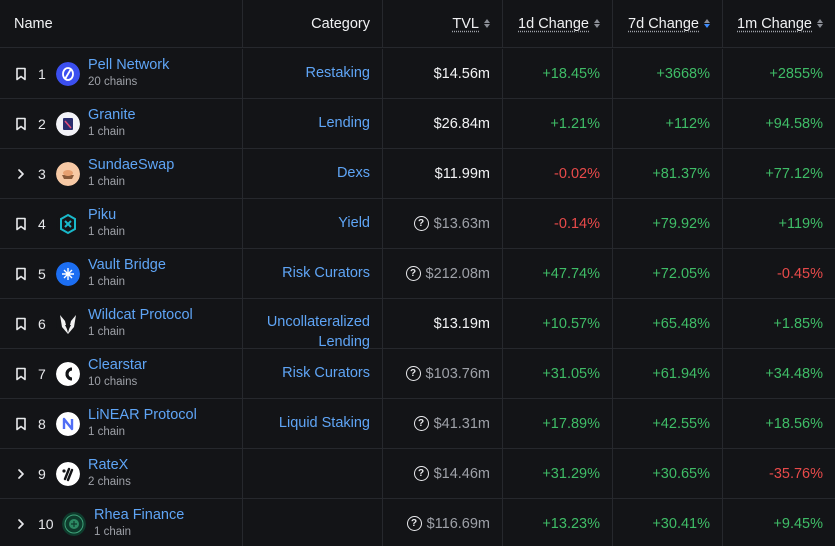 This screenshot has width=835, height=546. What do you see at coordinates (557, 23) in the screenshot?
I see `column-header-1d-change: 1d Change` at bounding box center [557, 23].